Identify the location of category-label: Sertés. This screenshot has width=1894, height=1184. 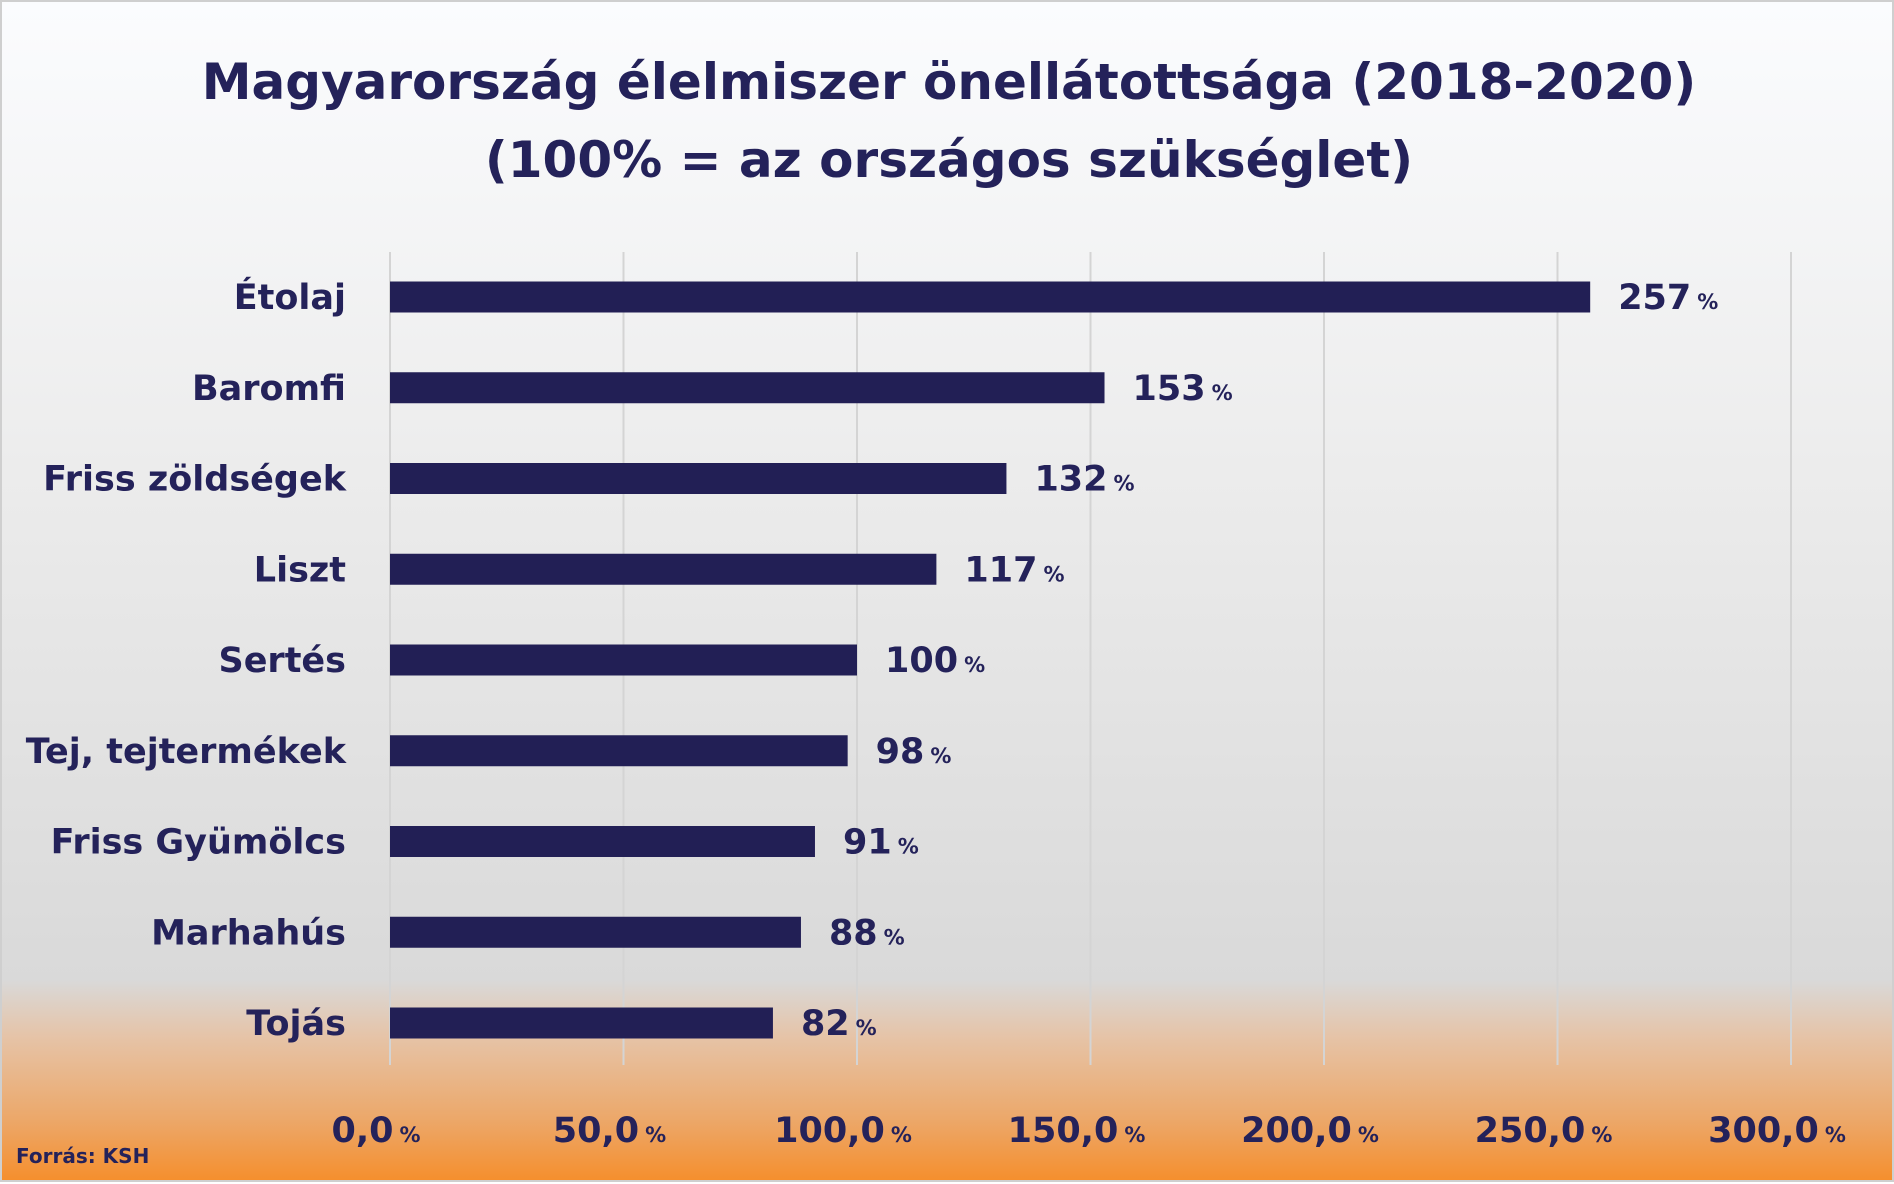
(282, 661).